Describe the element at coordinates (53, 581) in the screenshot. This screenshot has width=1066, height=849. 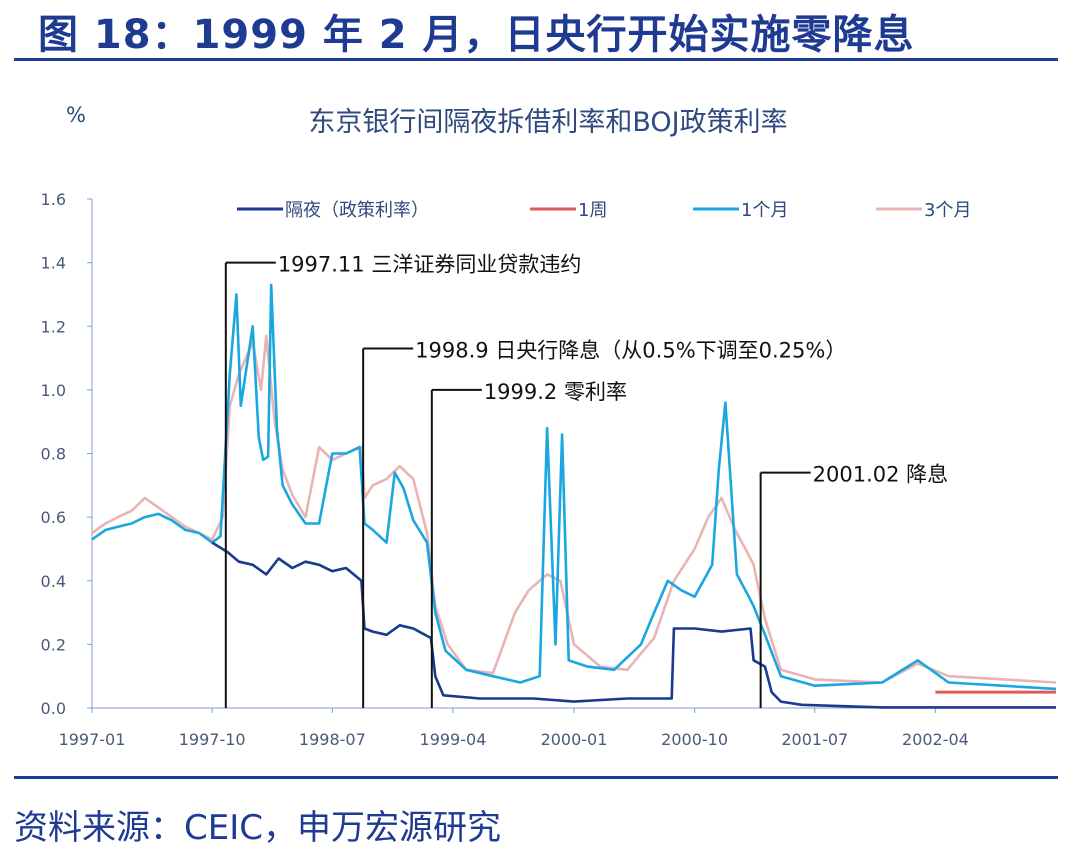
I see `y-tick-label: 0.4` at that location.